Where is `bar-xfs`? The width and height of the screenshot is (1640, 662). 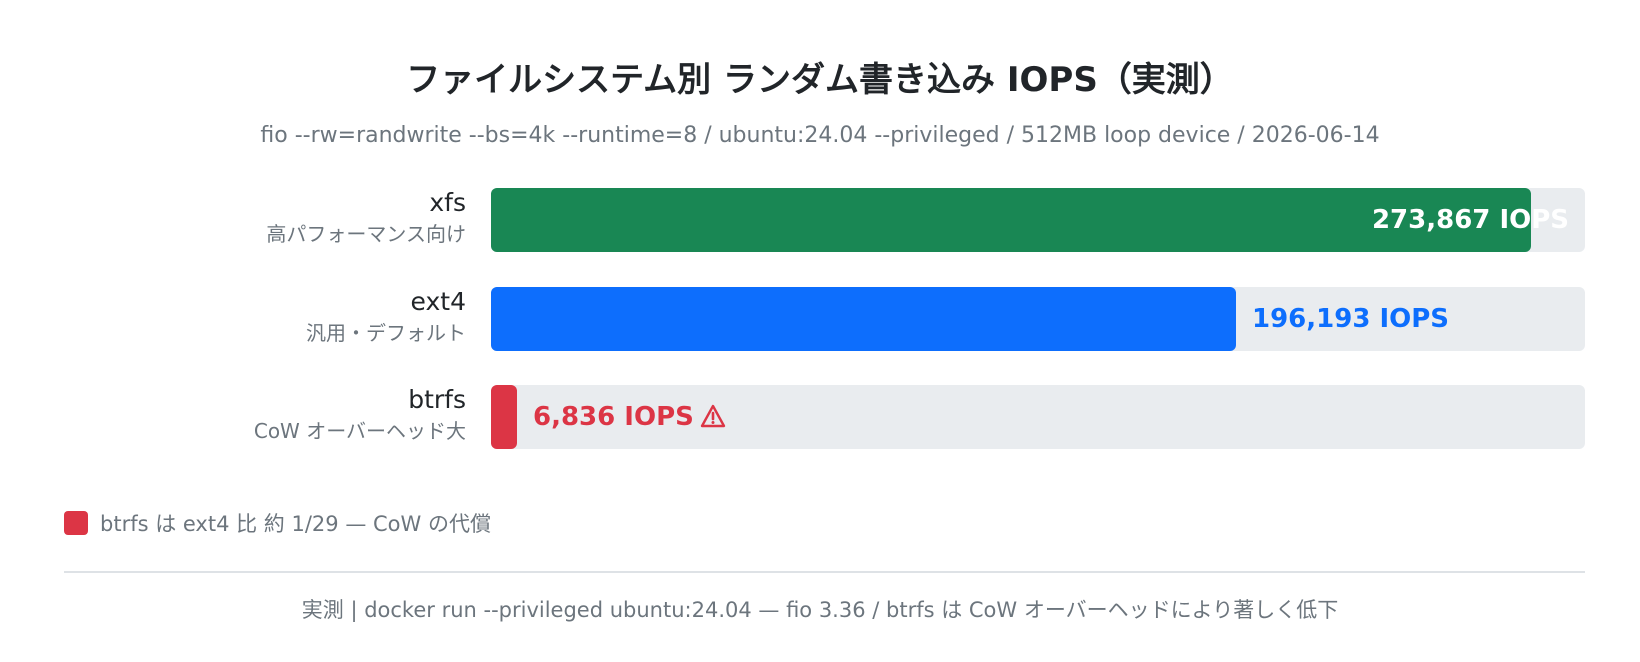 bar-xfs is located at coordinates (1011, 220).